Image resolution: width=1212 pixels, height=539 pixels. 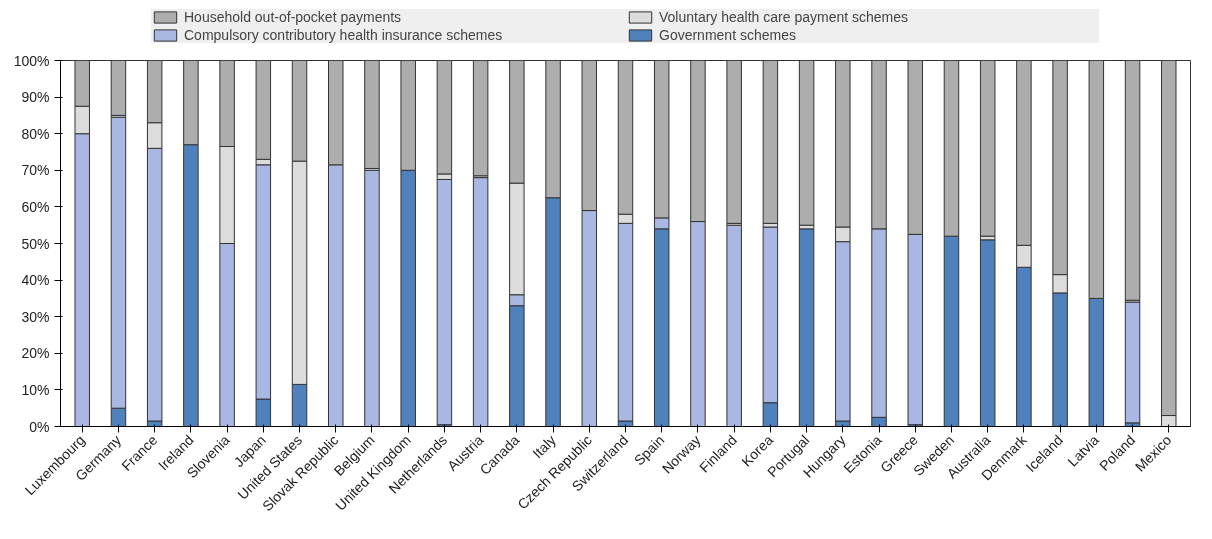 I want to click on legend-label: Government schemes, so click(x=728, y=35).